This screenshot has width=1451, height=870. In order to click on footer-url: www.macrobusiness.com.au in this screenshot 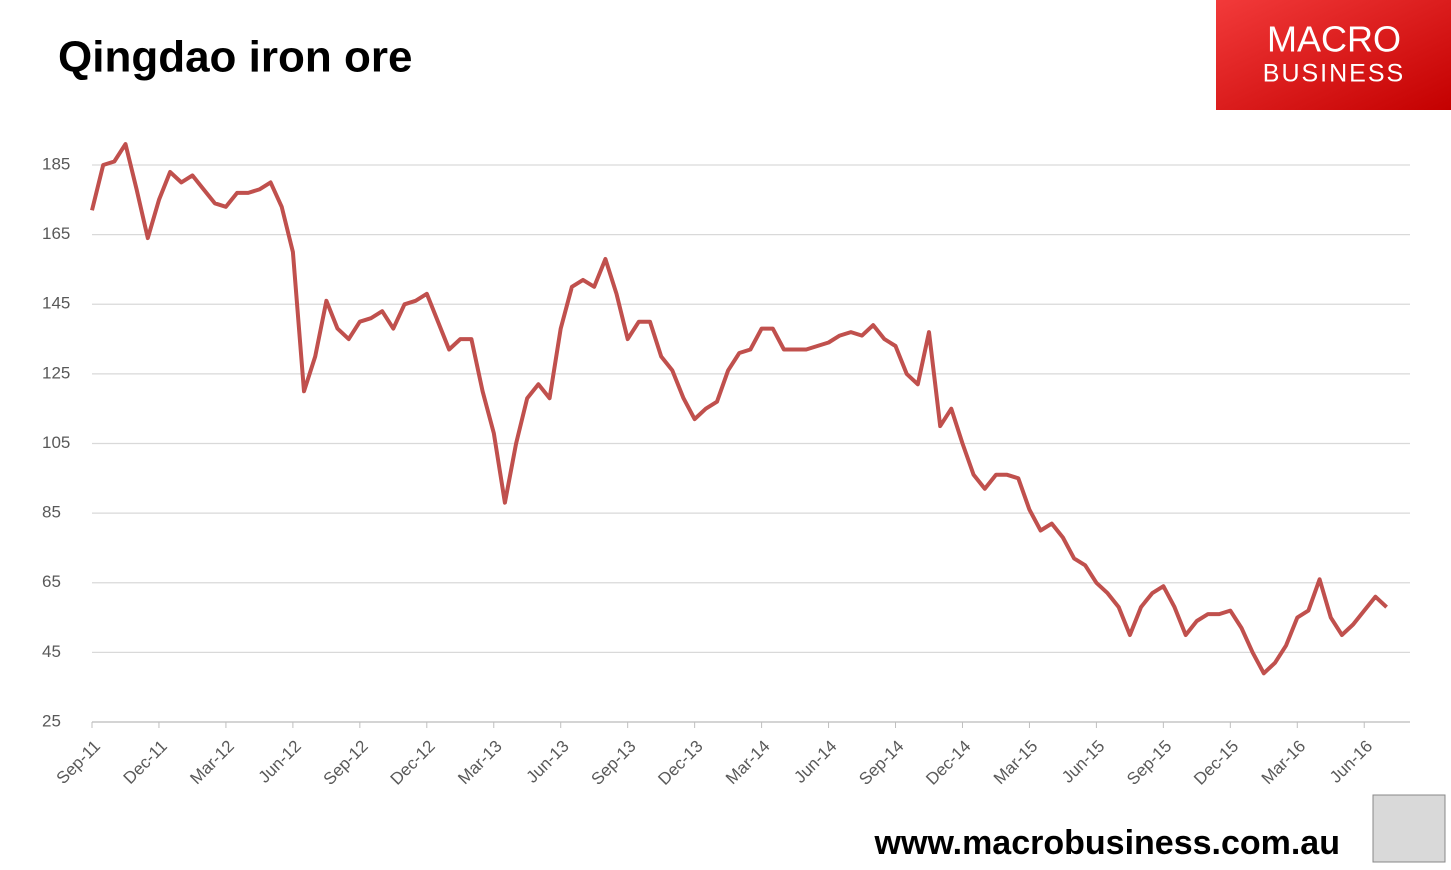, I will do `click(1107, 843)`.